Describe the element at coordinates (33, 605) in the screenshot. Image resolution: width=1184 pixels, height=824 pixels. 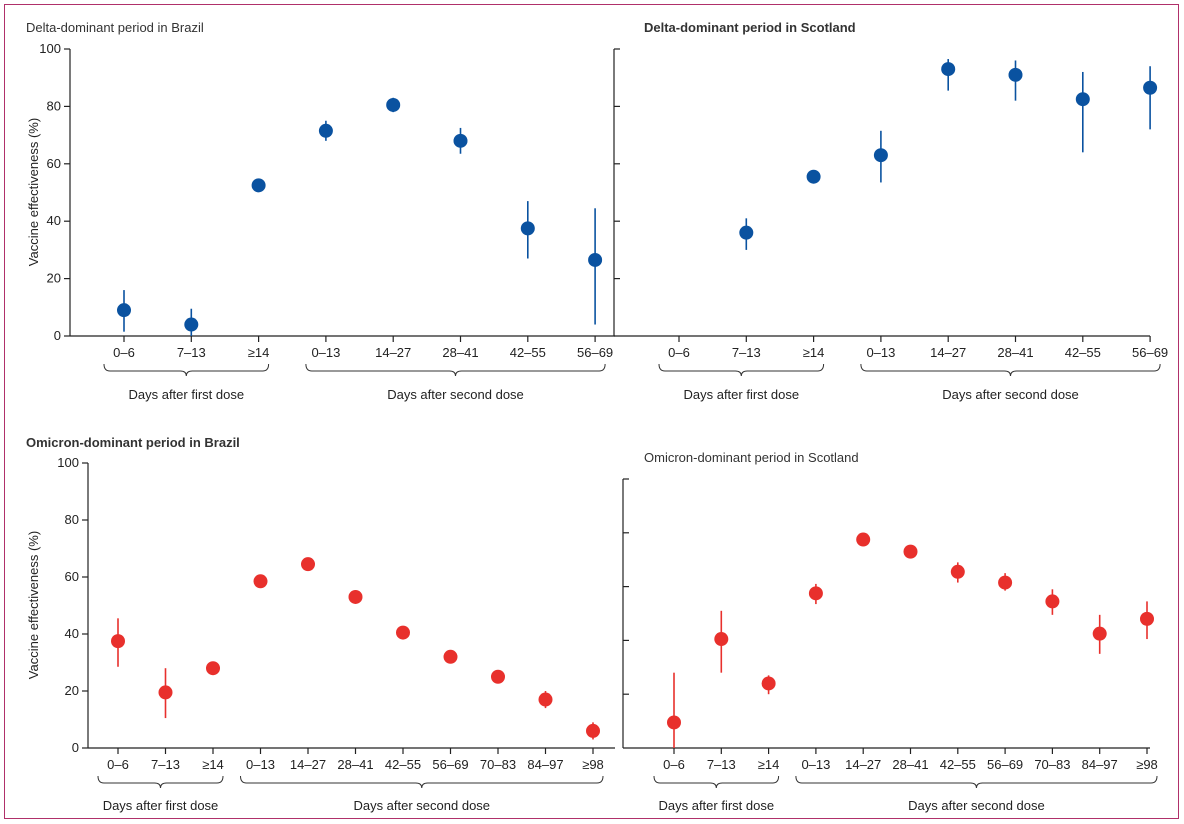
I see `y-axis-label-omicron-brazil: Vaccine effectiveness (%)` at that location.